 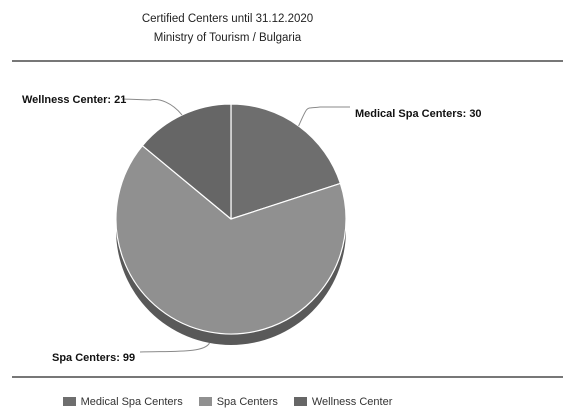 I want to click on data-label-medical-spa-centers: Medical Spa Centers: 30, so click(x=418, y=114).